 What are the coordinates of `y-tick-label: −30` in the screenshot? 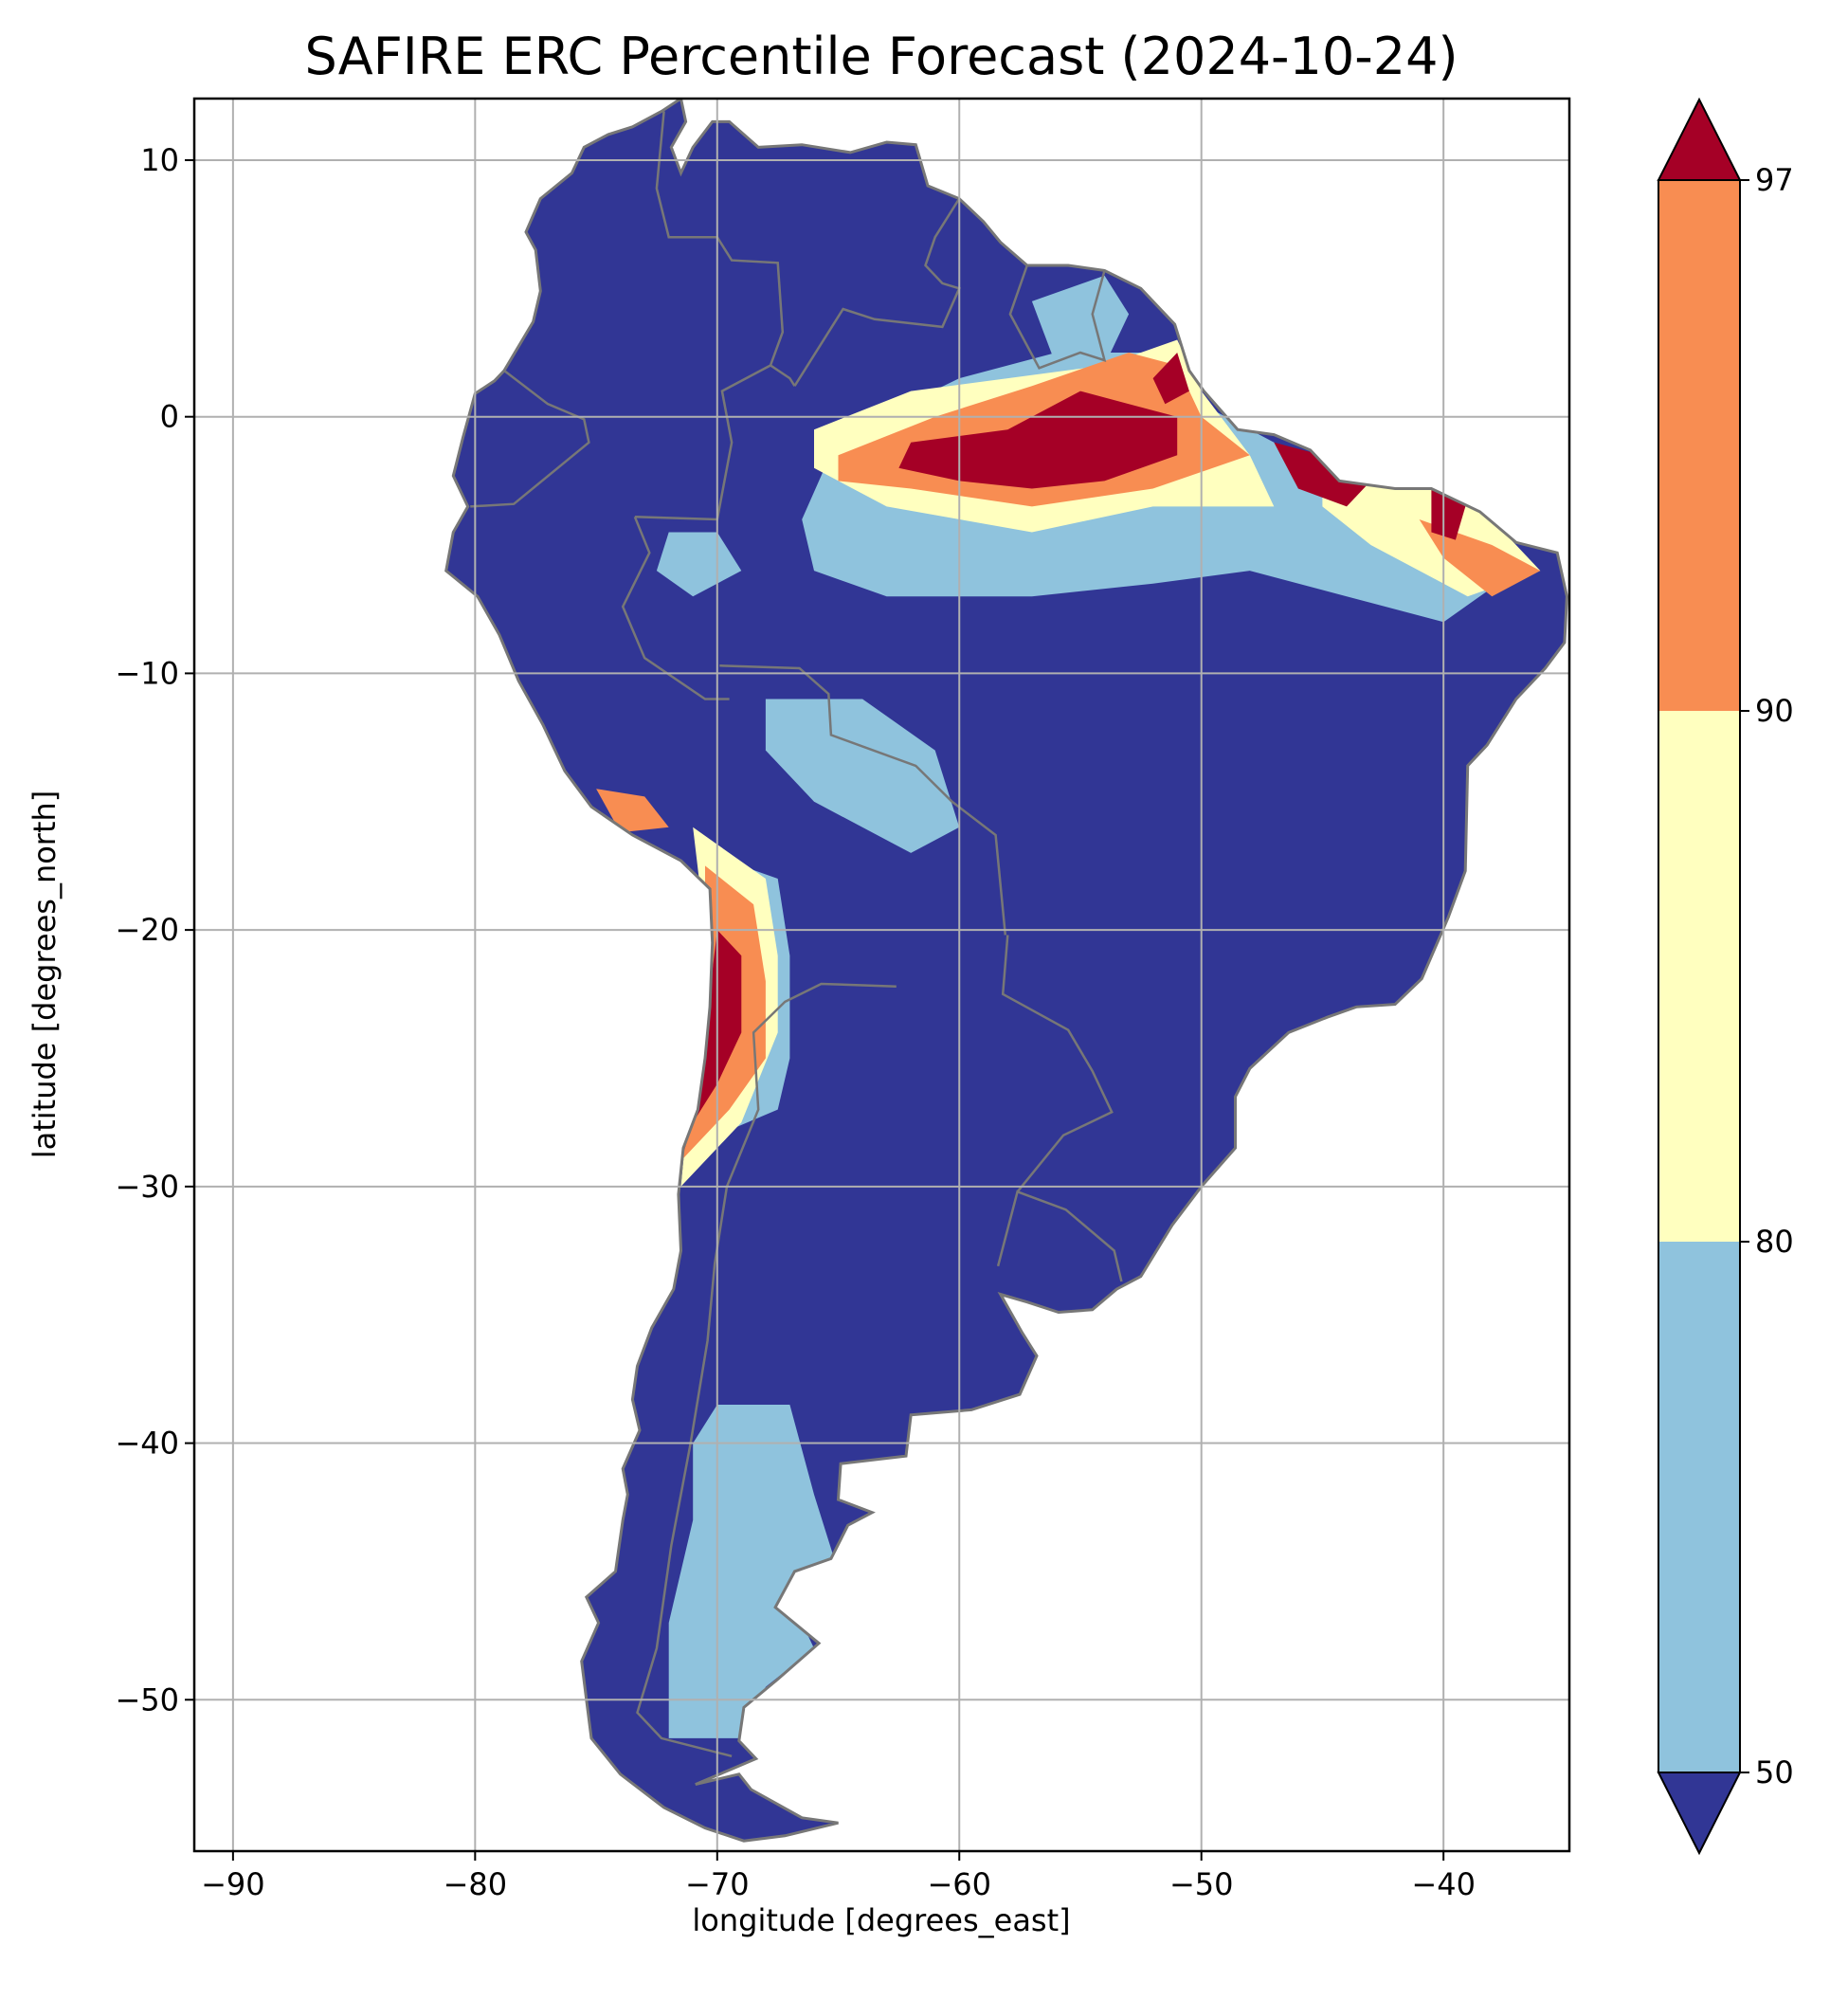 It's located at (147, 1187).